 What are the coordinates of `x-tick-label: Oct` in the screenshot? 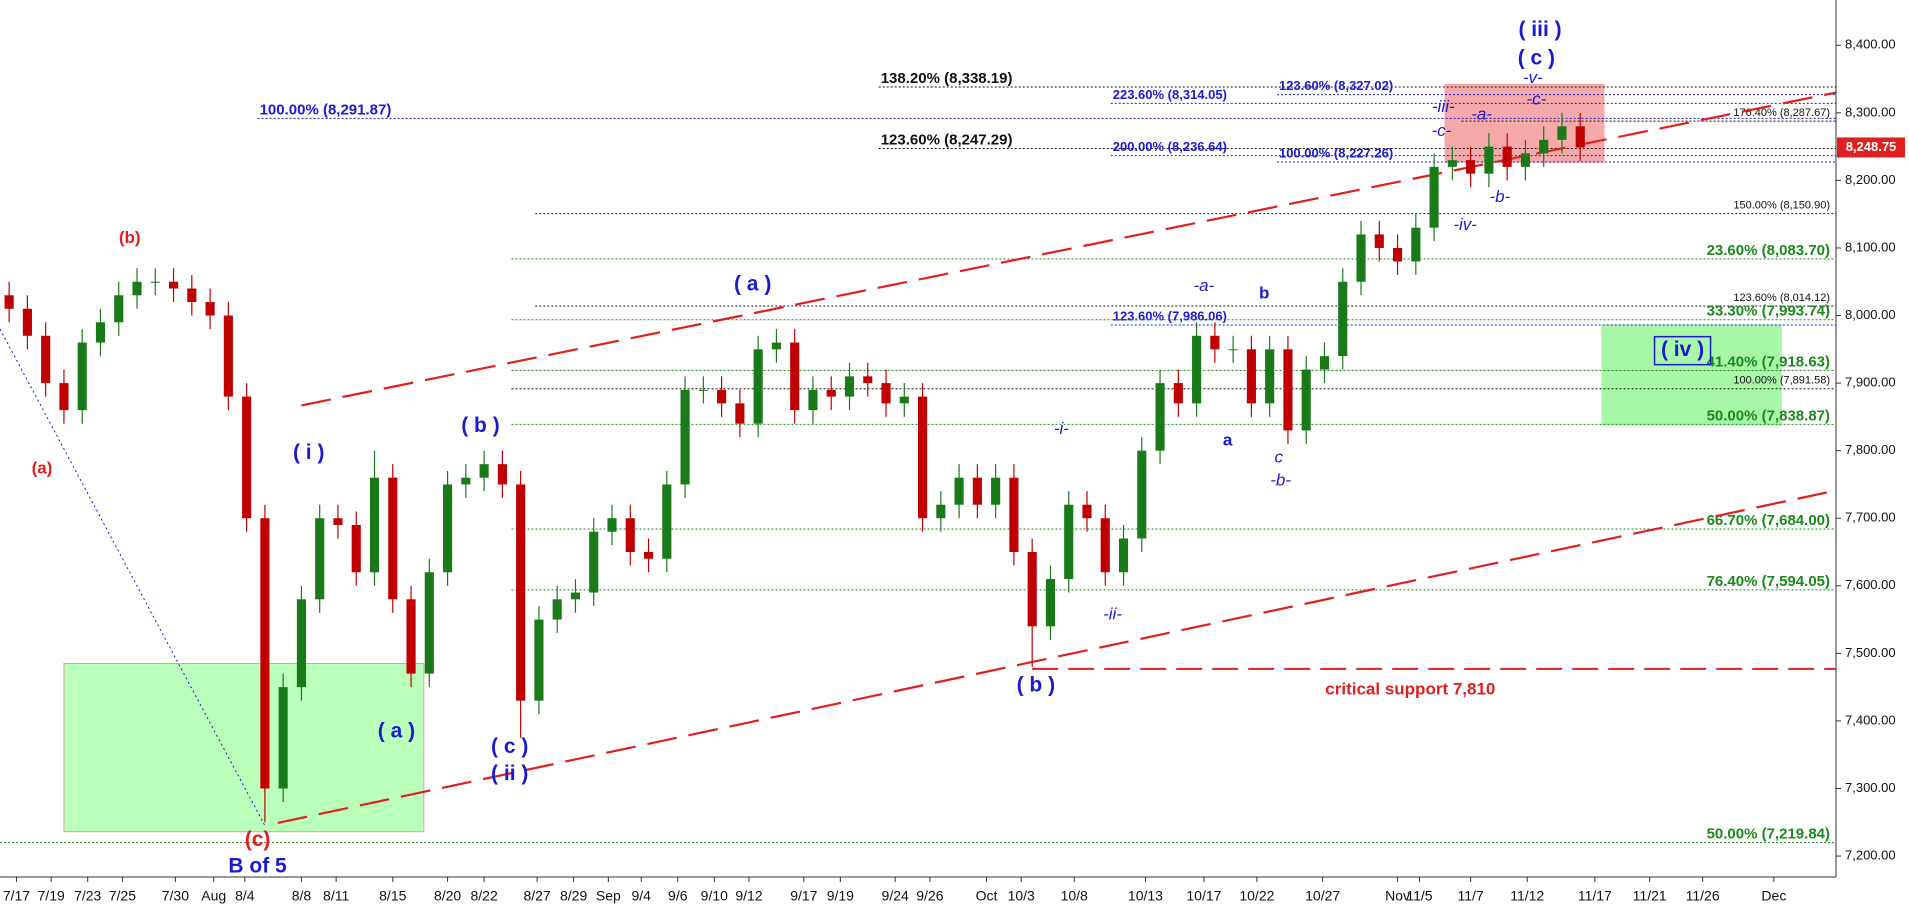 It's located at (987, 896).